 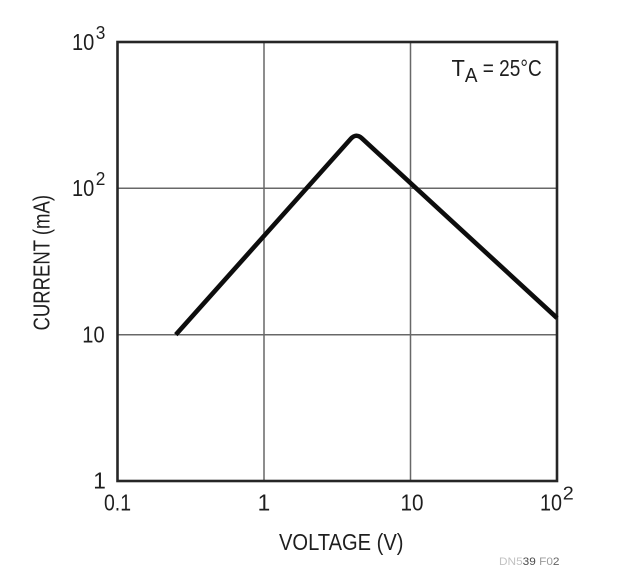 I want to click on svg-text: VOLTAGE (V), so click(x=341, y=542).